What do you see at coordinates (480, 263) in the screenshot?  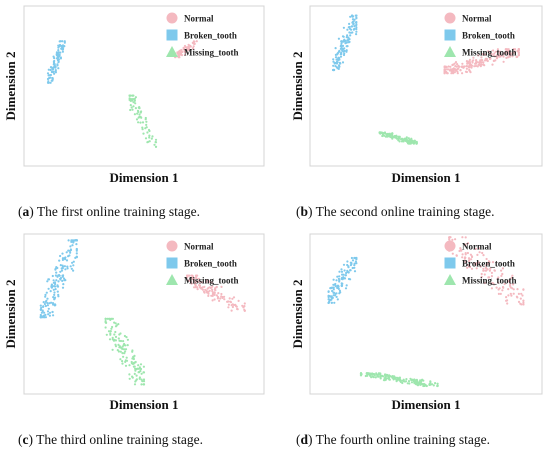 I see `legend: Normal Broken_tooth Missing_tooth` at bounding box center [480, 263].